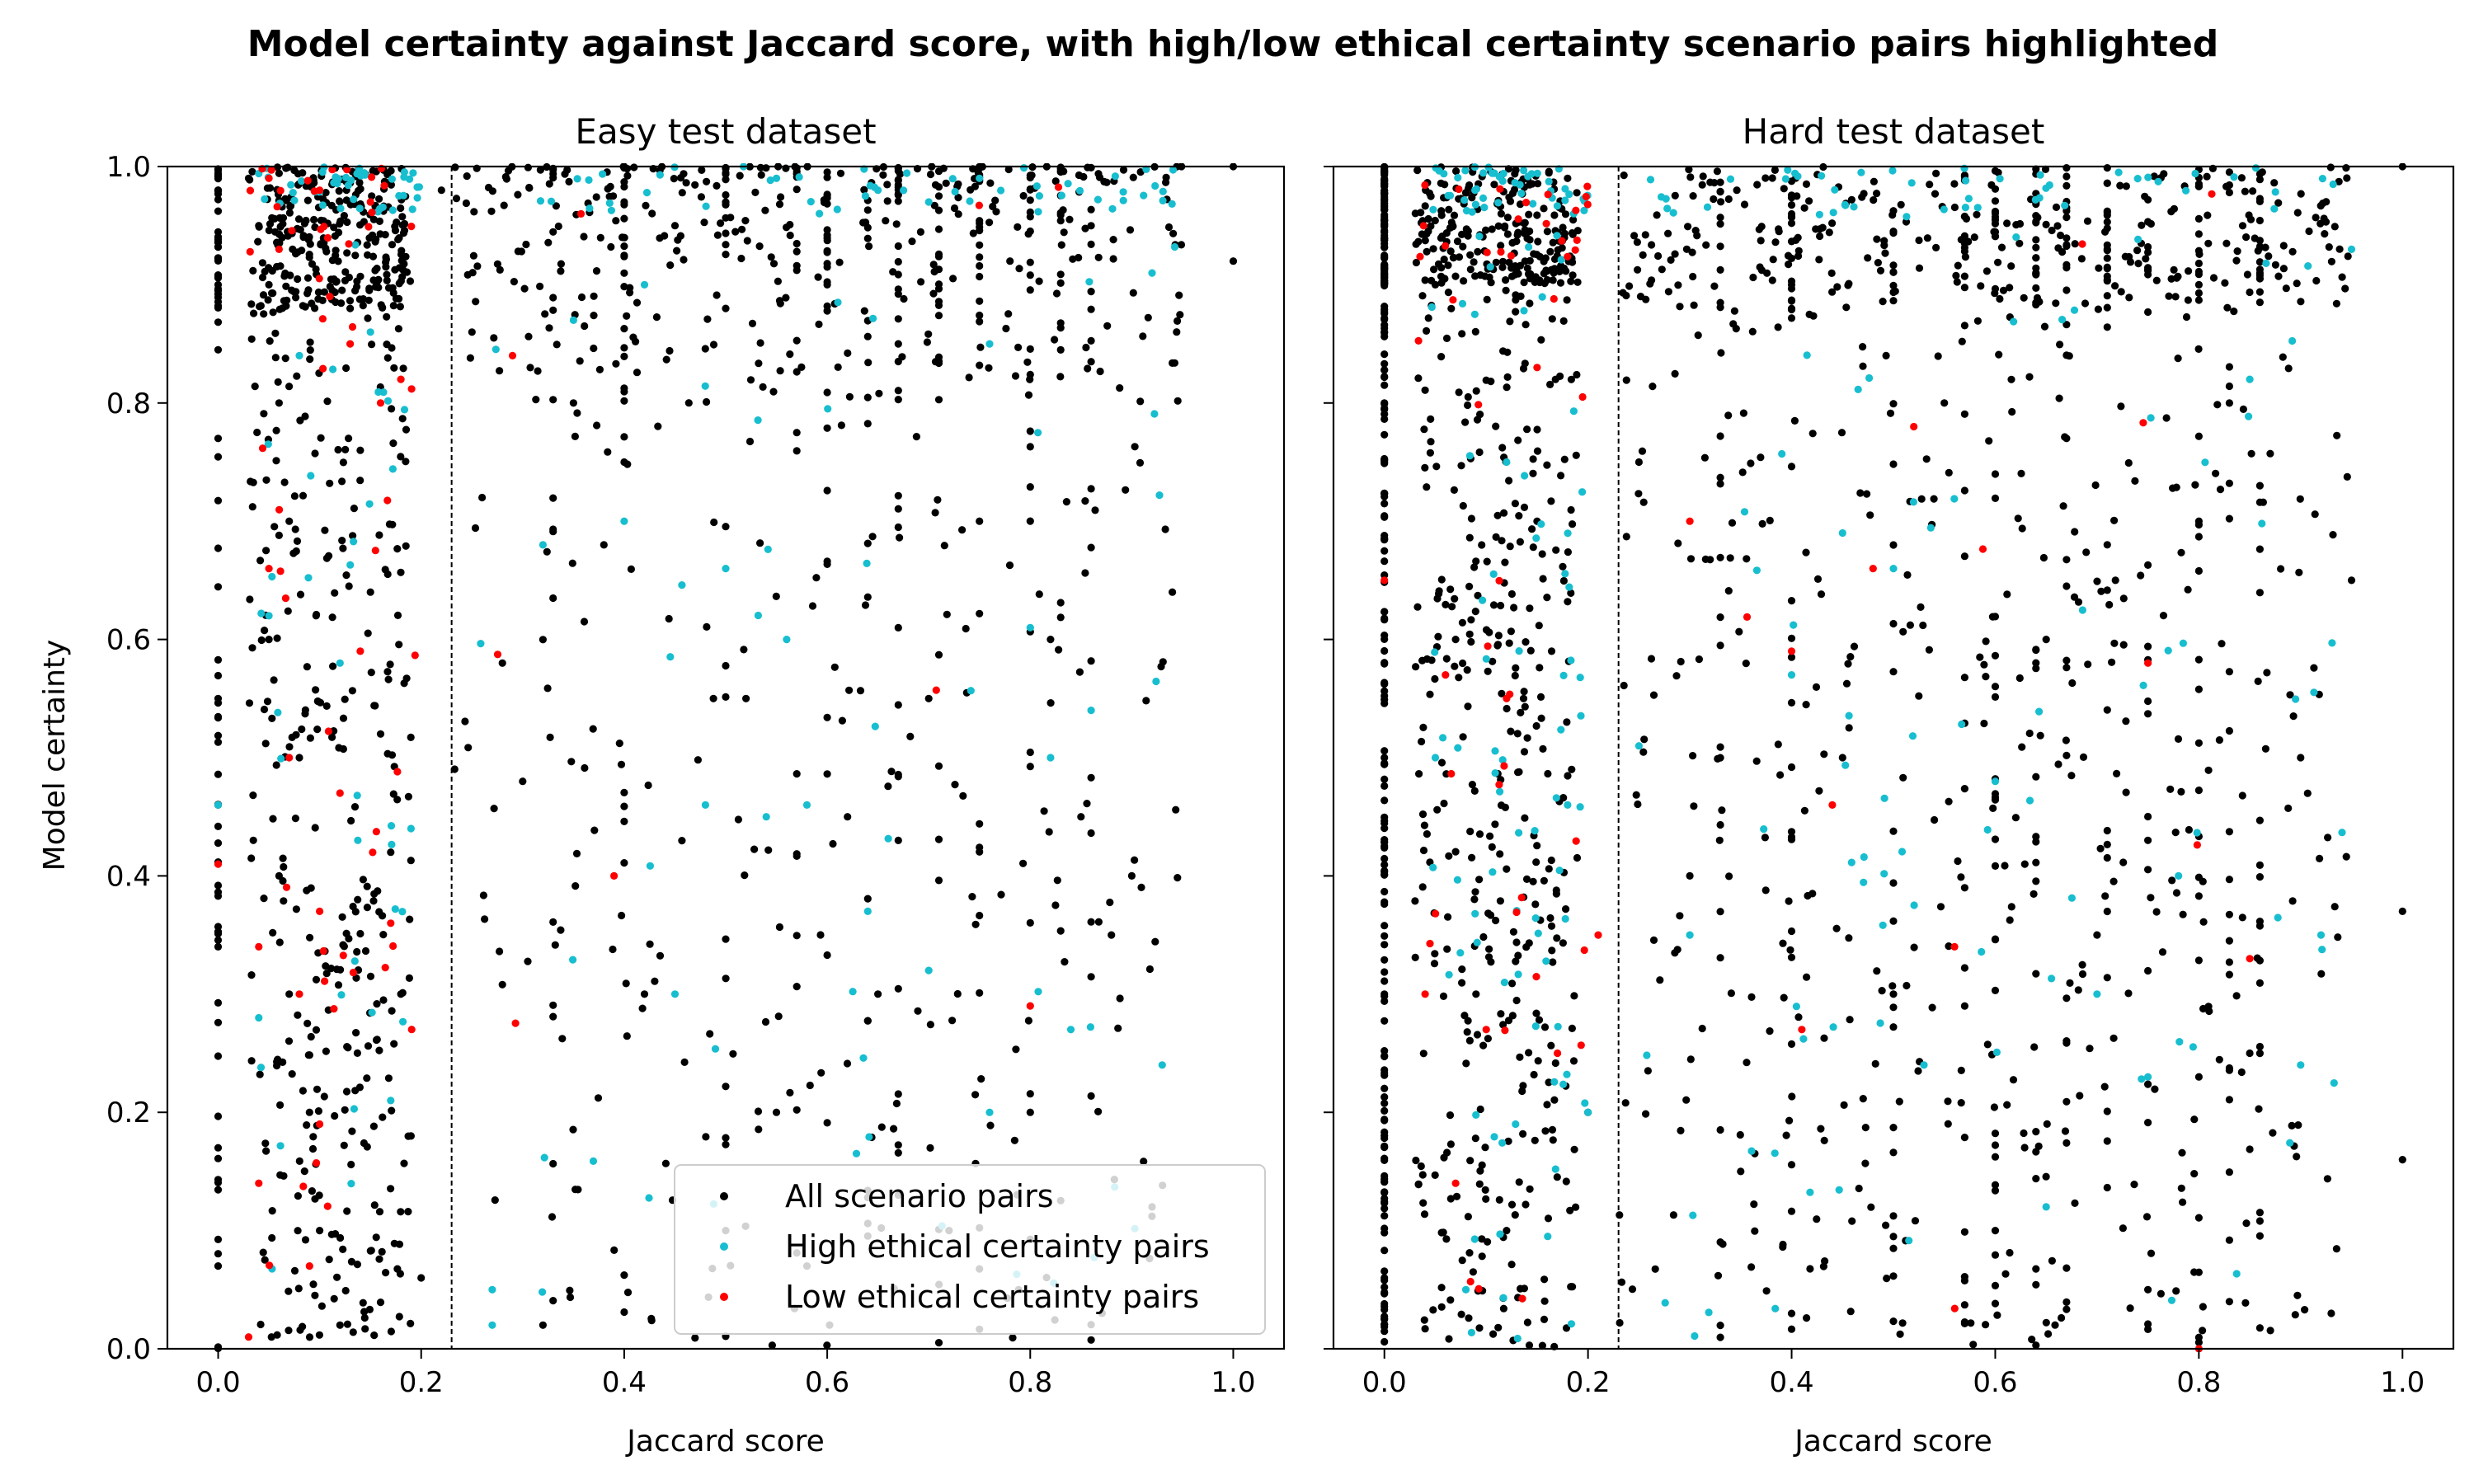 The width and height of the screenshot is (2474, 1484). What do you see at coordinates (725, 1441) in the screenshot?
I see `x-axis-label: Jaccard score` at bounding box center [725, 1441].